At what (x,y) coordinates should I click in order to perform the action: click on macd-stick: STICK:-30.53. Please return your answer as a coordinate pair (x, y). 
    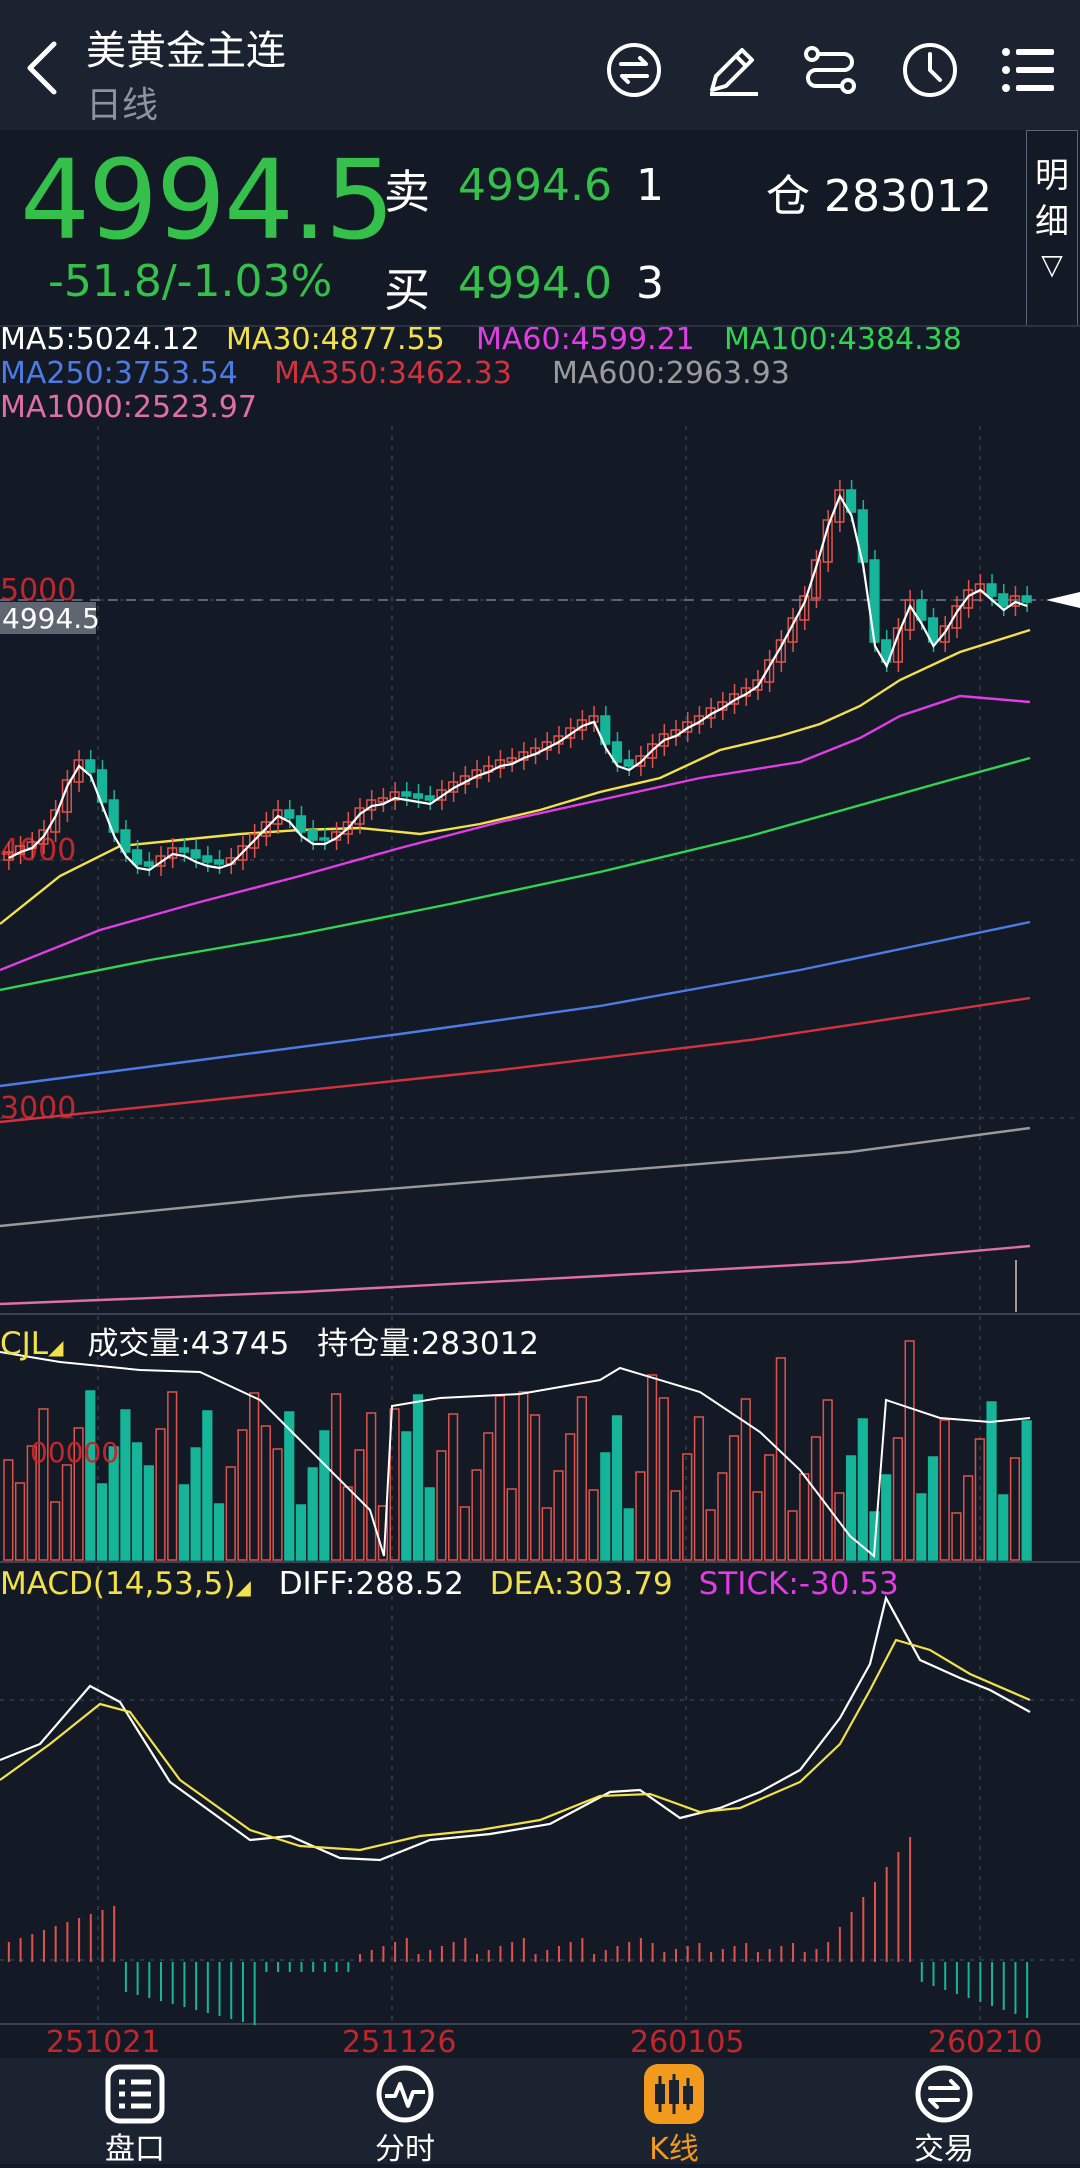
    Looking at the image, I should click on (798, 1584).